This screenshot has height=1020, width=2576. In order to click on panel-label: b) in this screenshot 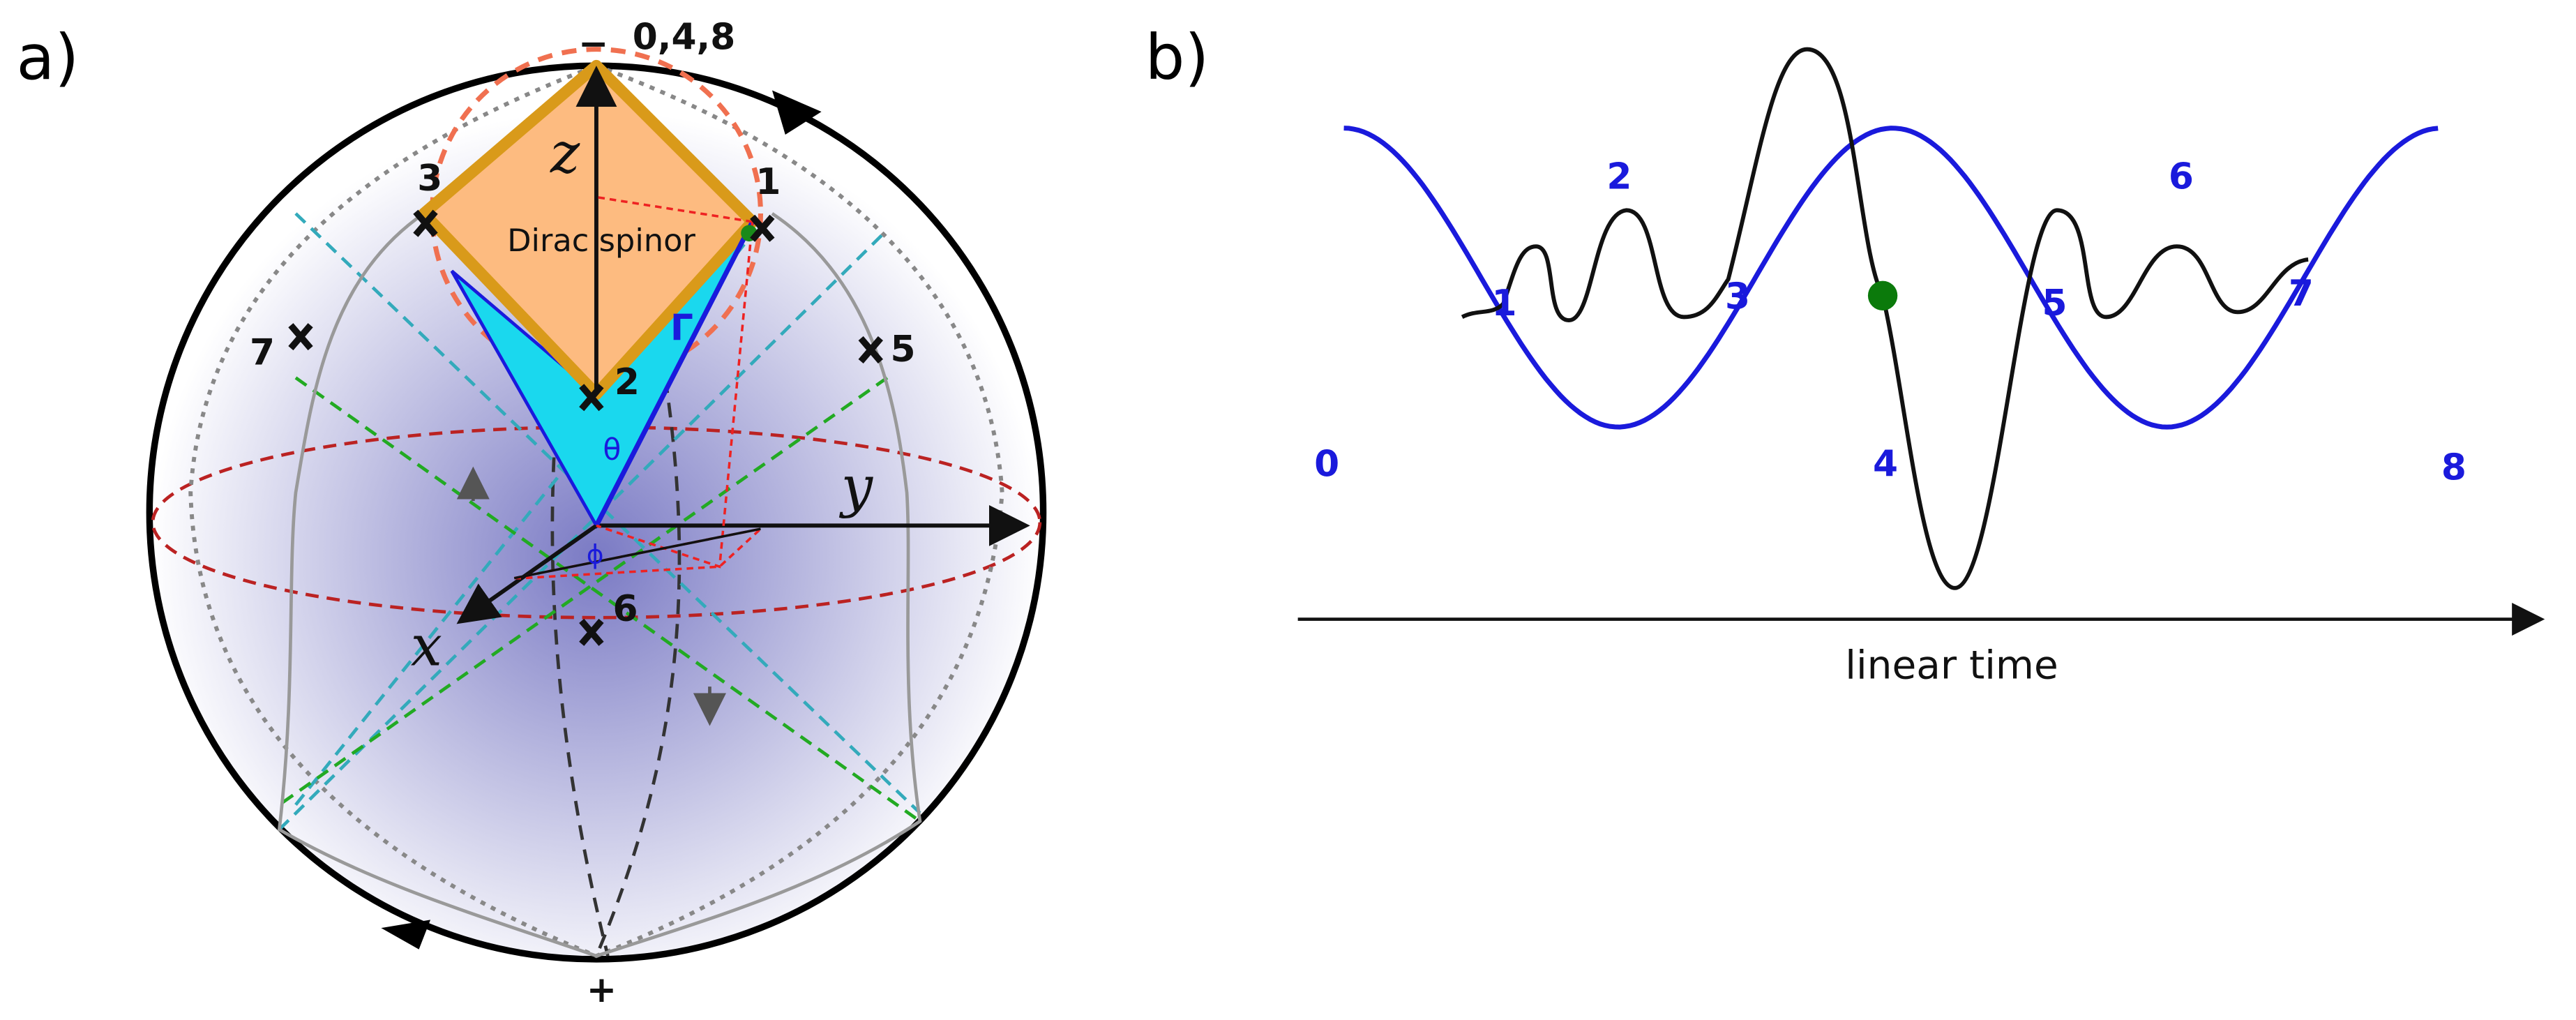, I will do `click(1177, 58)`.